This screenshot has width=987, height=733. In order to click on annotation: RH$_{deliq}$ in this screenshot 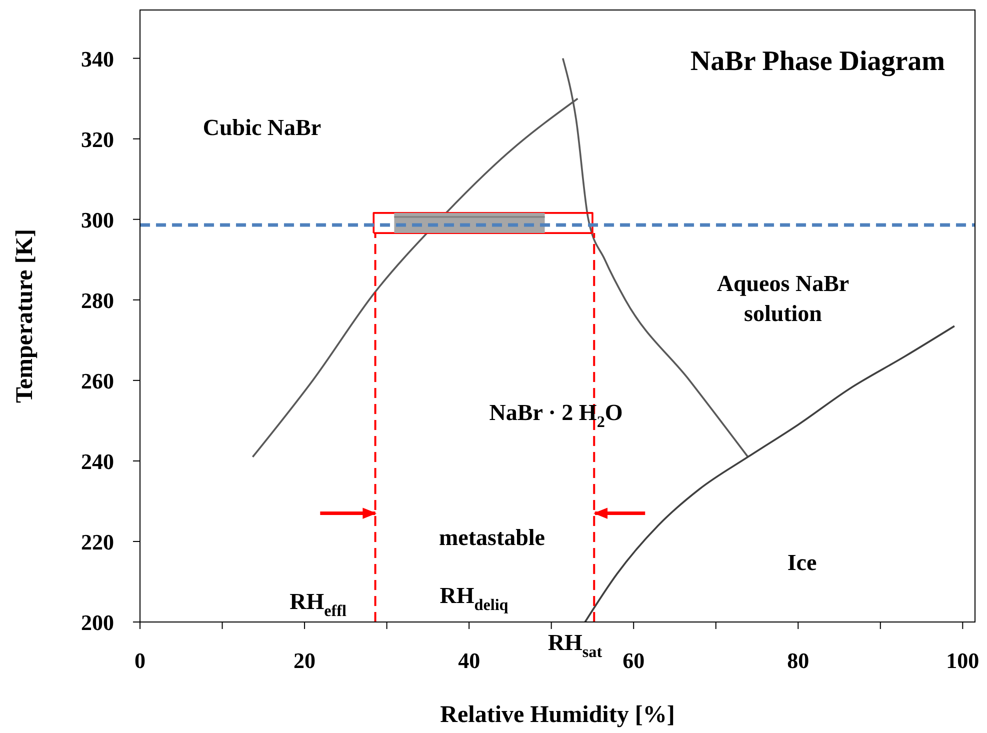, I will do `click(474, 598)`.